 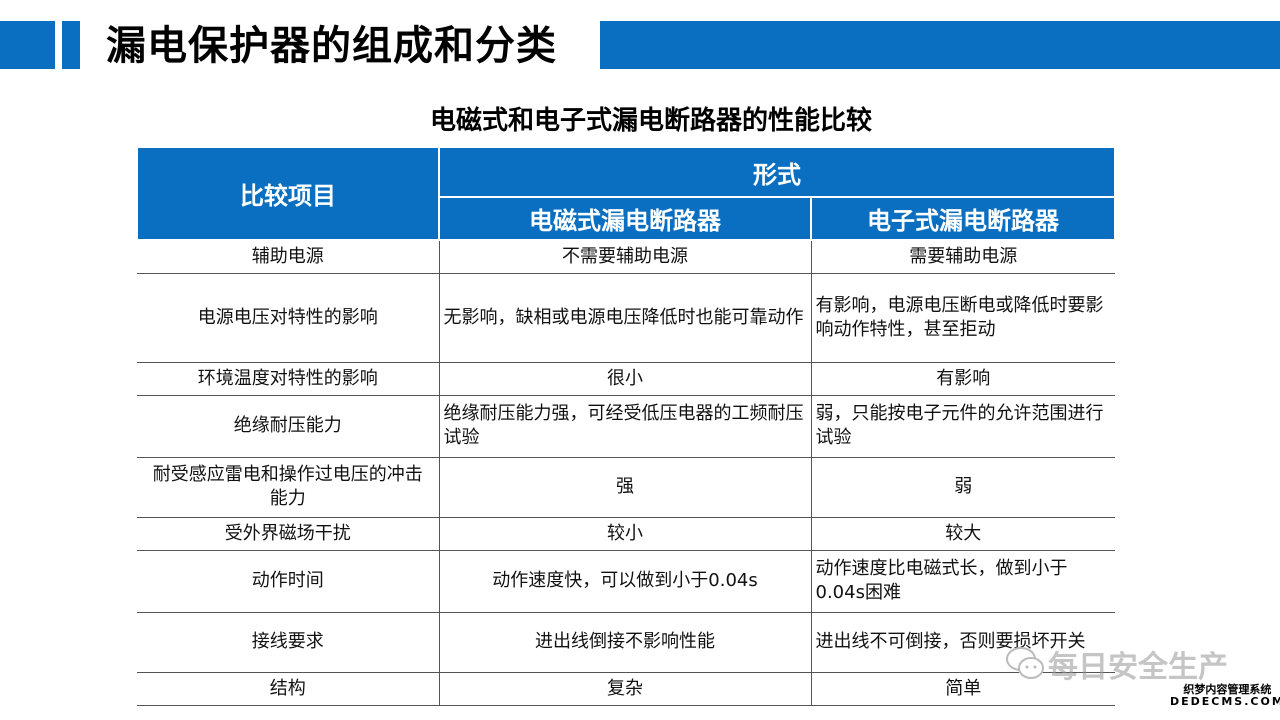 I want to click on table-row: 结构 复杂 简单, so click(x=626, y=689).